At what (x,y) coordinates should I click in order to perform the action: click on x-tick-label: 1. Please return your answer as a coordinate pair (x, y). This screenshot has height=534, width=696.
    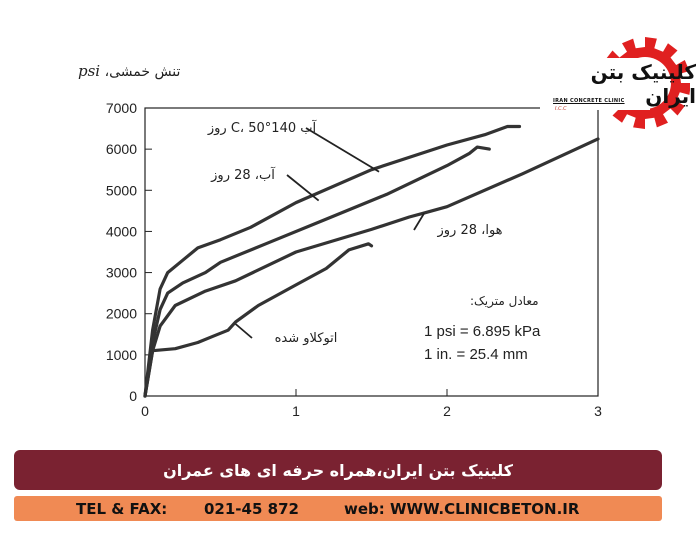
    Looking at the image, I should click on (296, 411).